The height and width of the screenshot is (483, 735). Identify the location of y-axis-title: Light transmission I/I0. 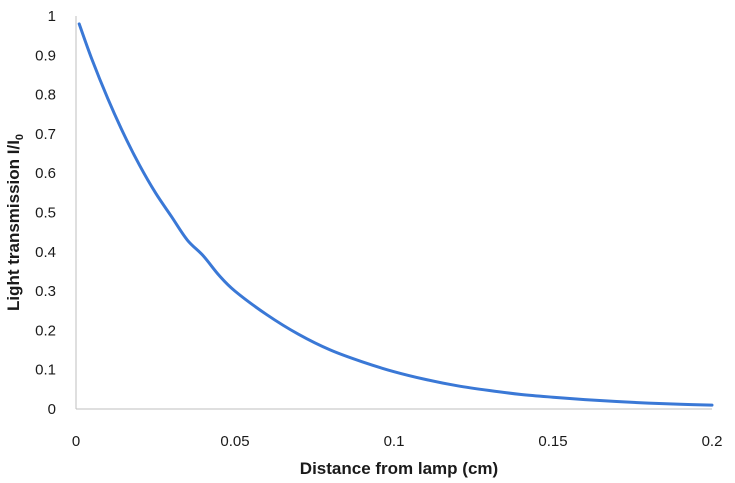
(15, 222).